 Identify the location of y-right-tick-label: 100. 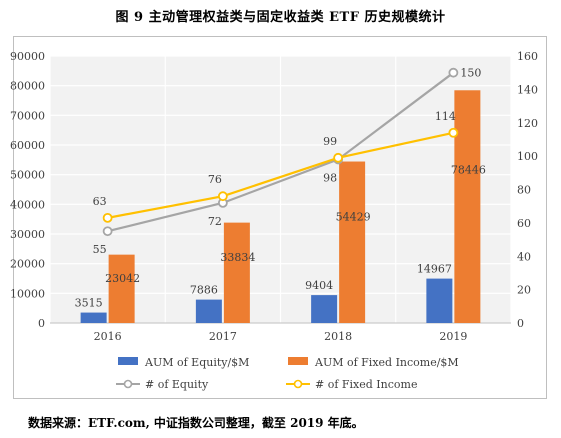
(527, 156).